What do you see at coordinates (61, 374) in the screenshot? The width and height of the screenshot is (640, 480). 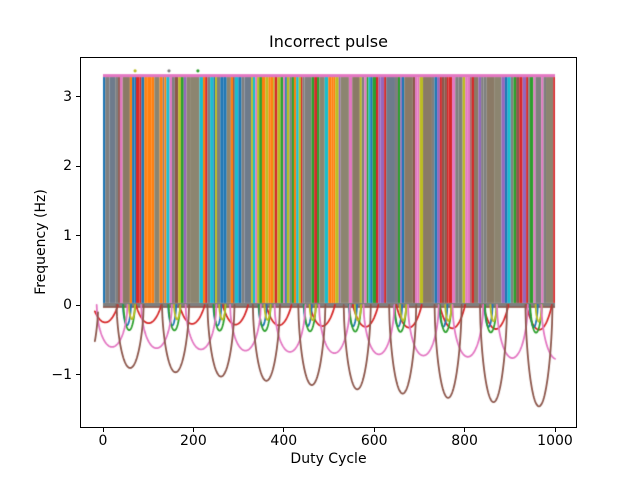 I see `y-tick-label: −1` at bounding box center [61, 374].